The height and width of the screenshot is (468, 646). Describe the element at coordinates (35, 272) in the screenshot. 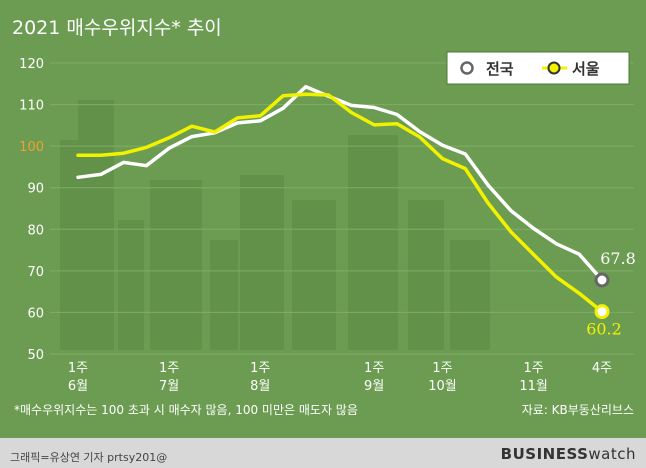

I see `y-tick-label: 70` at that location.